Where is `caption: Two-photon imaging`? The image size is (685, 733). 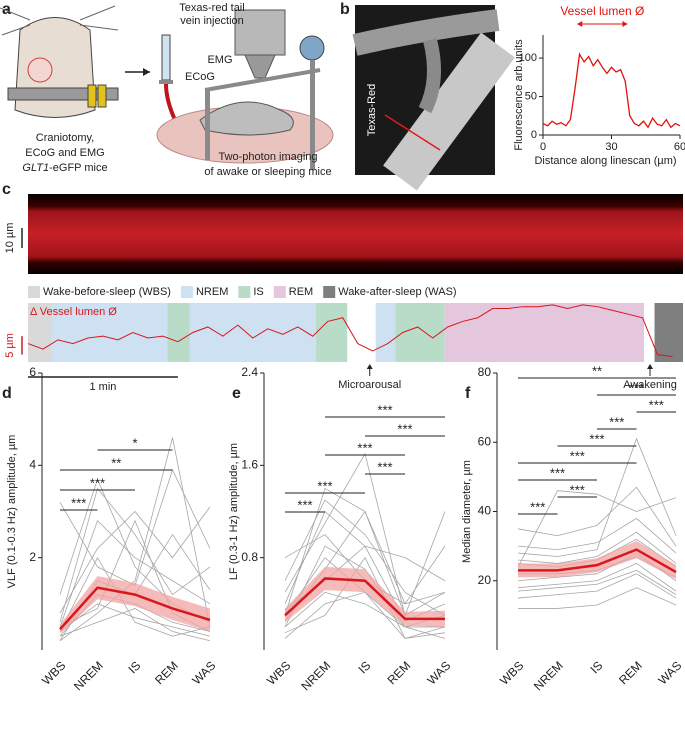 caption: Two-photon imaging is located at coordinates (267, 157).